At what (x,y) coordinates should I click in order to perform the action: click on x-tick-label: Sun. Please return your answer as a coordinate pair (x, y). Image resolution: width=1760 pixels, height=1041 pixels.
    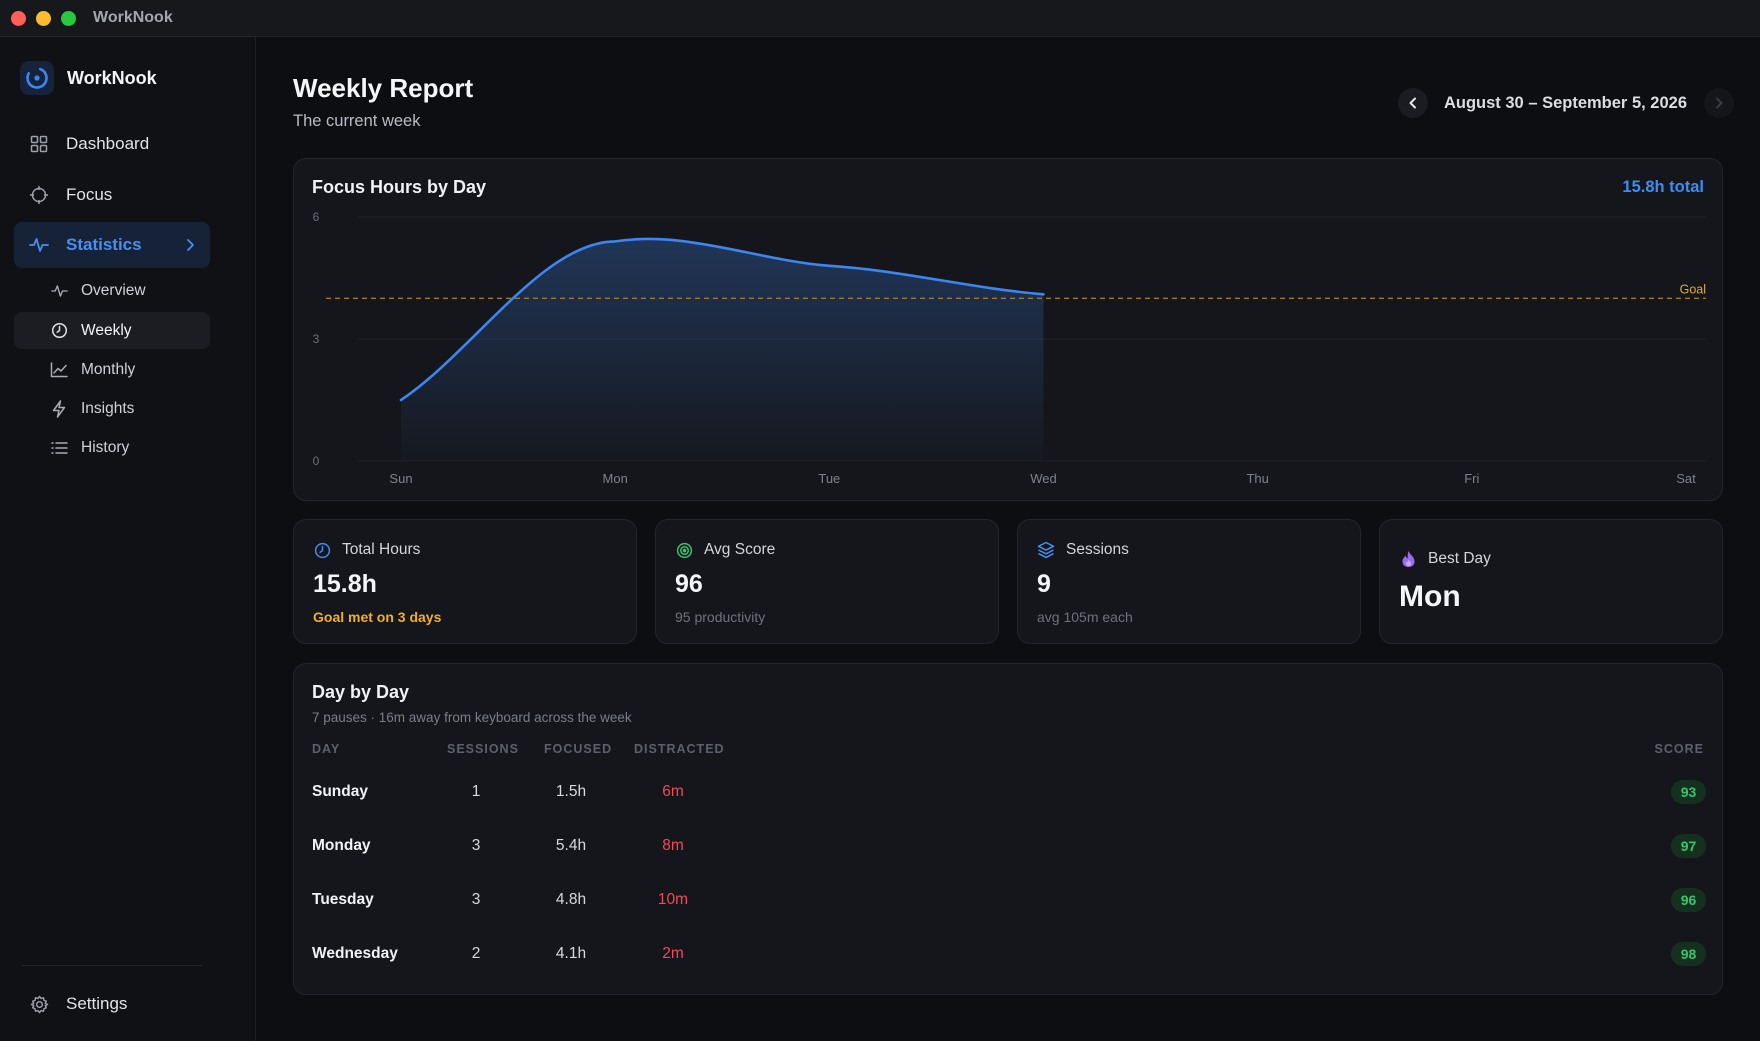
    Looking at the image, I should click on (400, 478).